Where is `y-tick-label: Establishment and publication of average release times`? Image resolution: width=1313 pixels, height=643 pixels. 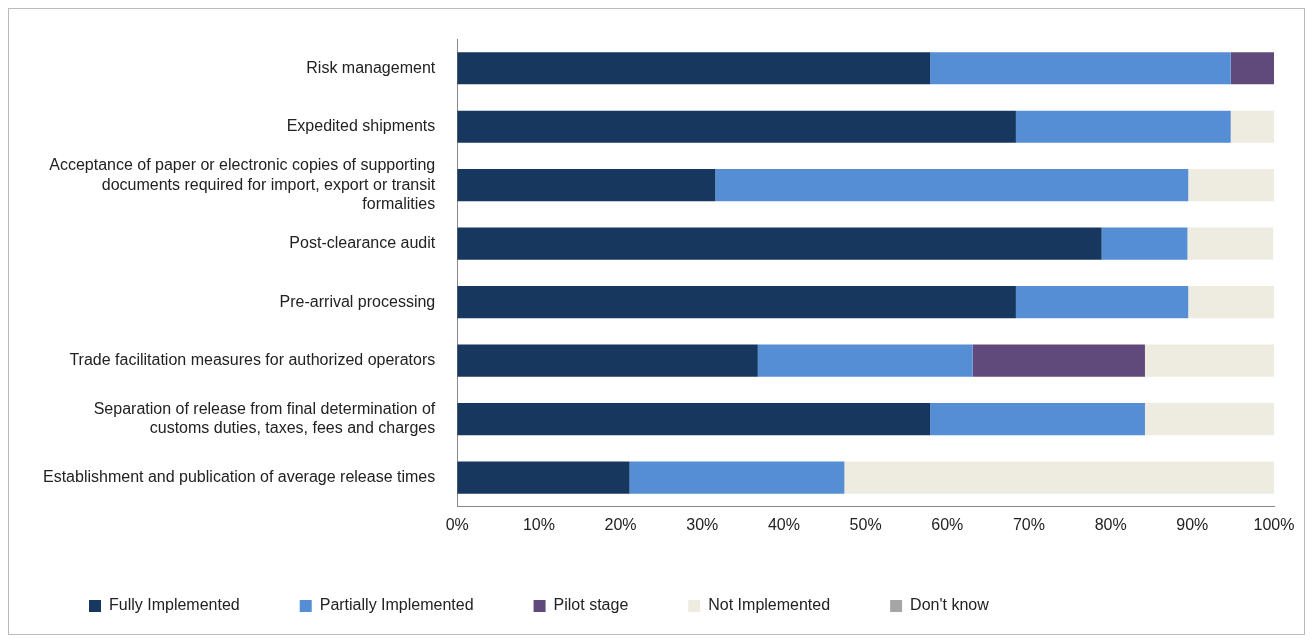 y-tick-label: Establishment and publication of average release times is located at coordinates (239, 476).